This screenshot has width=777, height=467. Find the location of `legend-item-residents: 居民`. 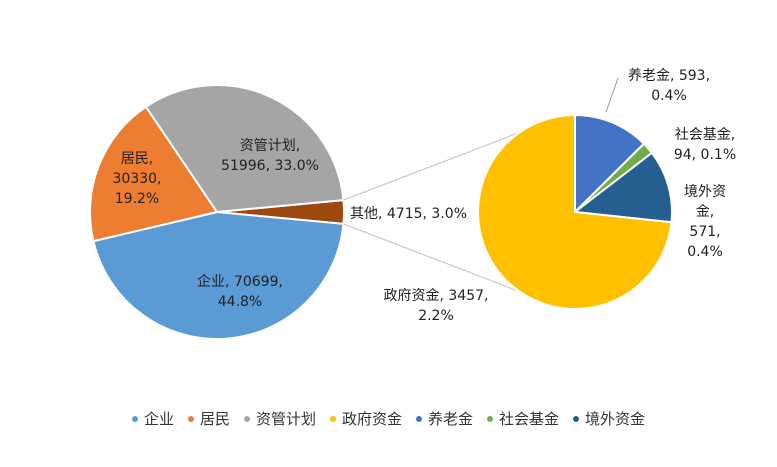

legend-item-residents: 居民 is located at coordinates (208, 418).